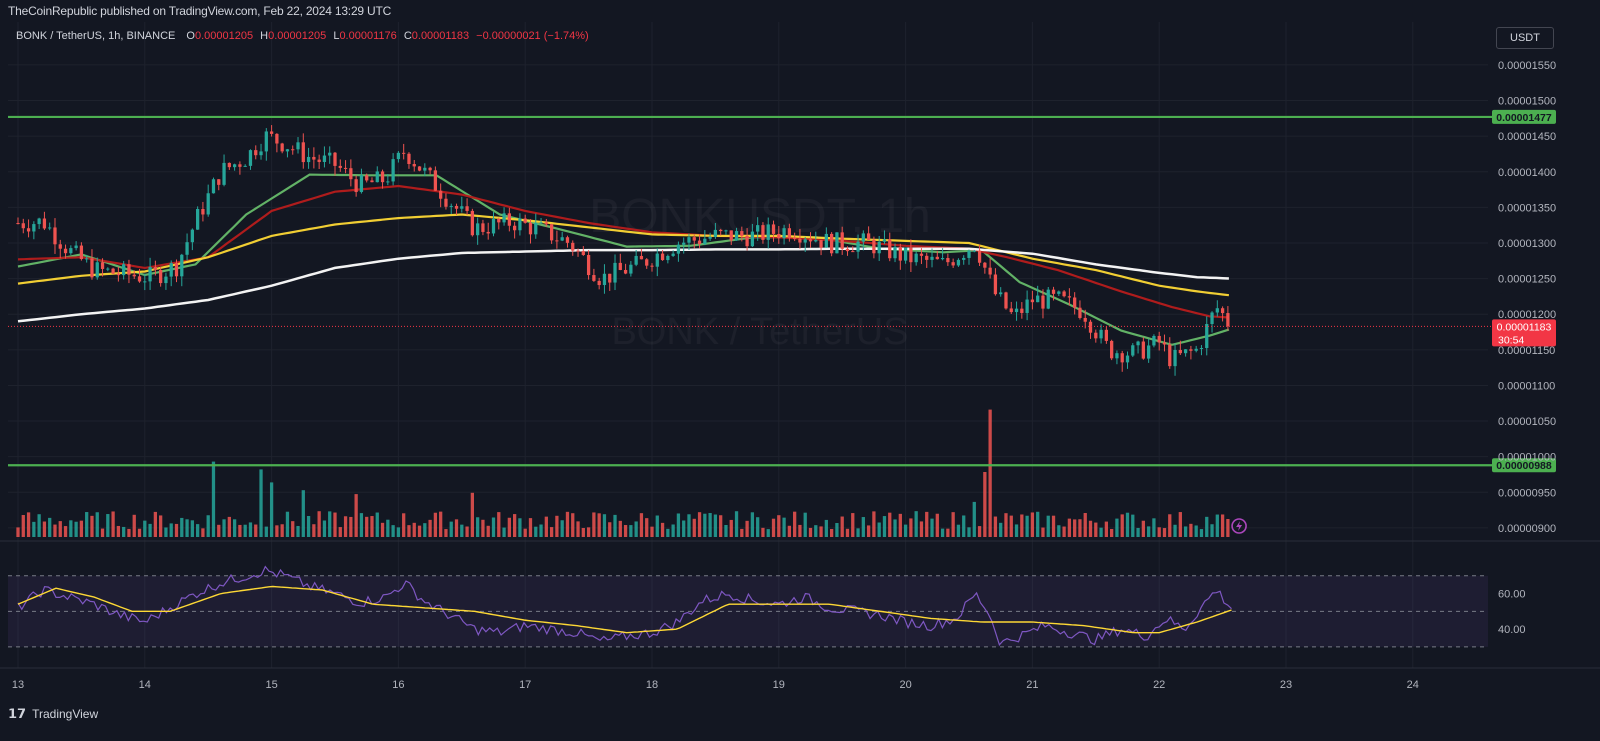  What do you see at coordinates (1526, 386) in the screenshot?
I see `price-tick-label: 0.00001100` at bounding box center [1526, 386].